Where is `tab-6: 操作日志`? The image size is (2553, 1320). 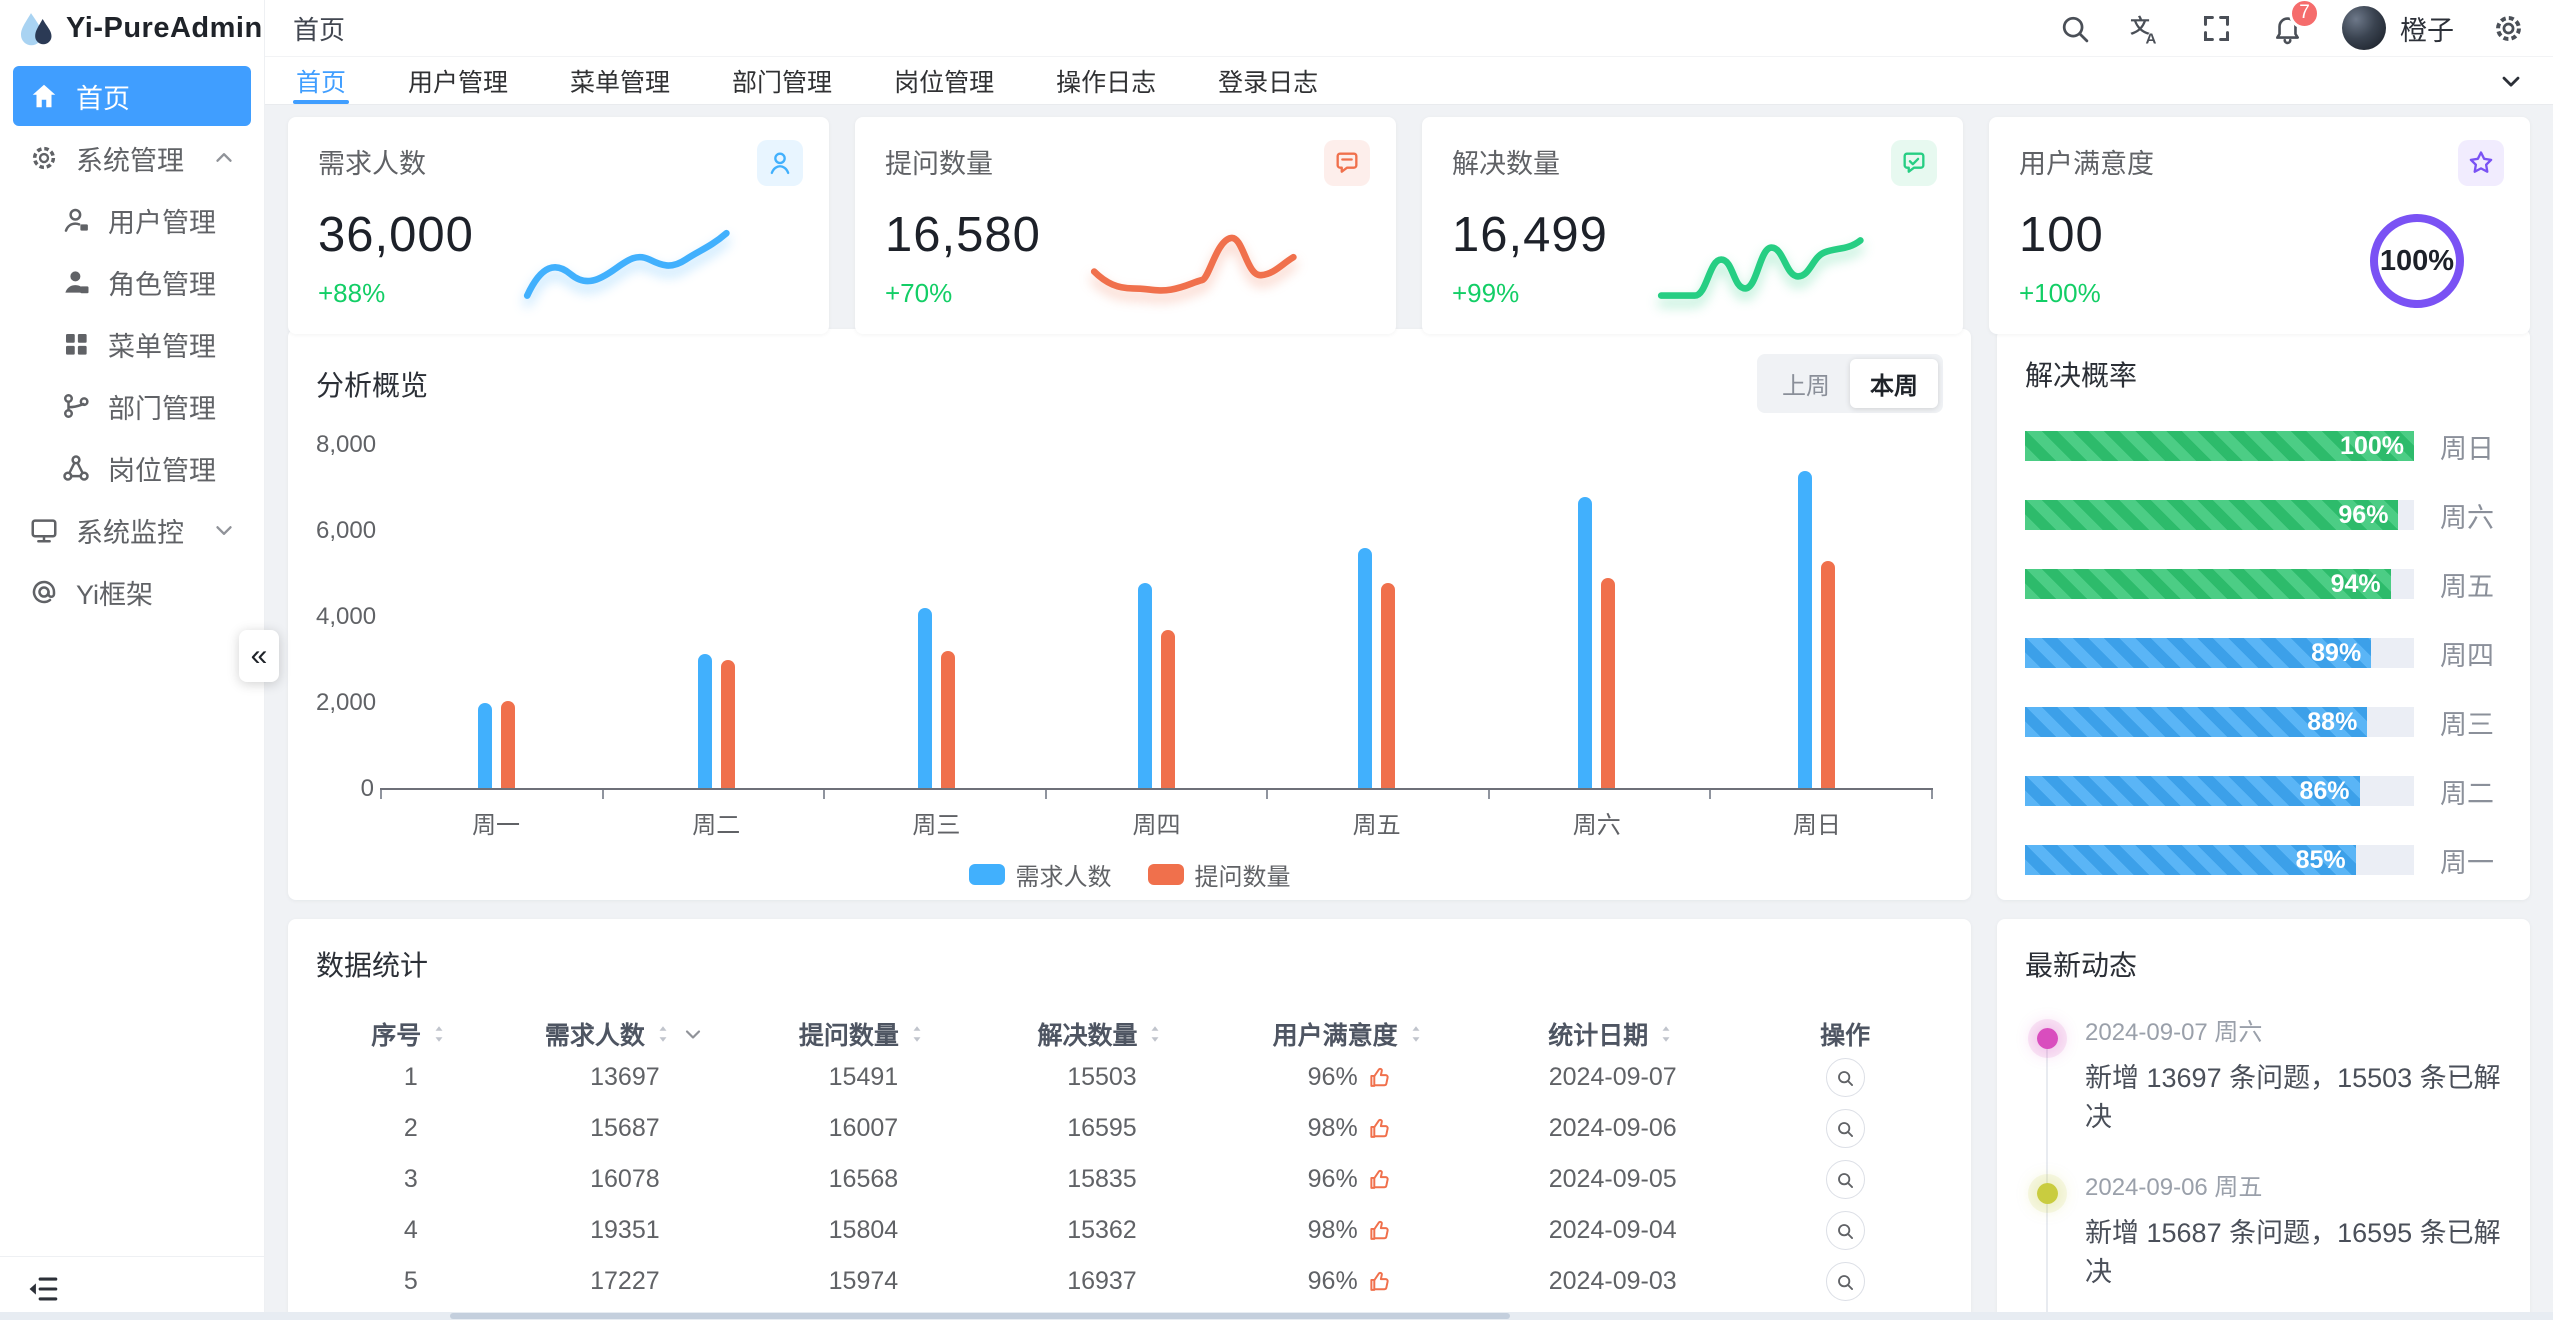 tab-6: 操作日志 is located at coordinates (1106, 82).